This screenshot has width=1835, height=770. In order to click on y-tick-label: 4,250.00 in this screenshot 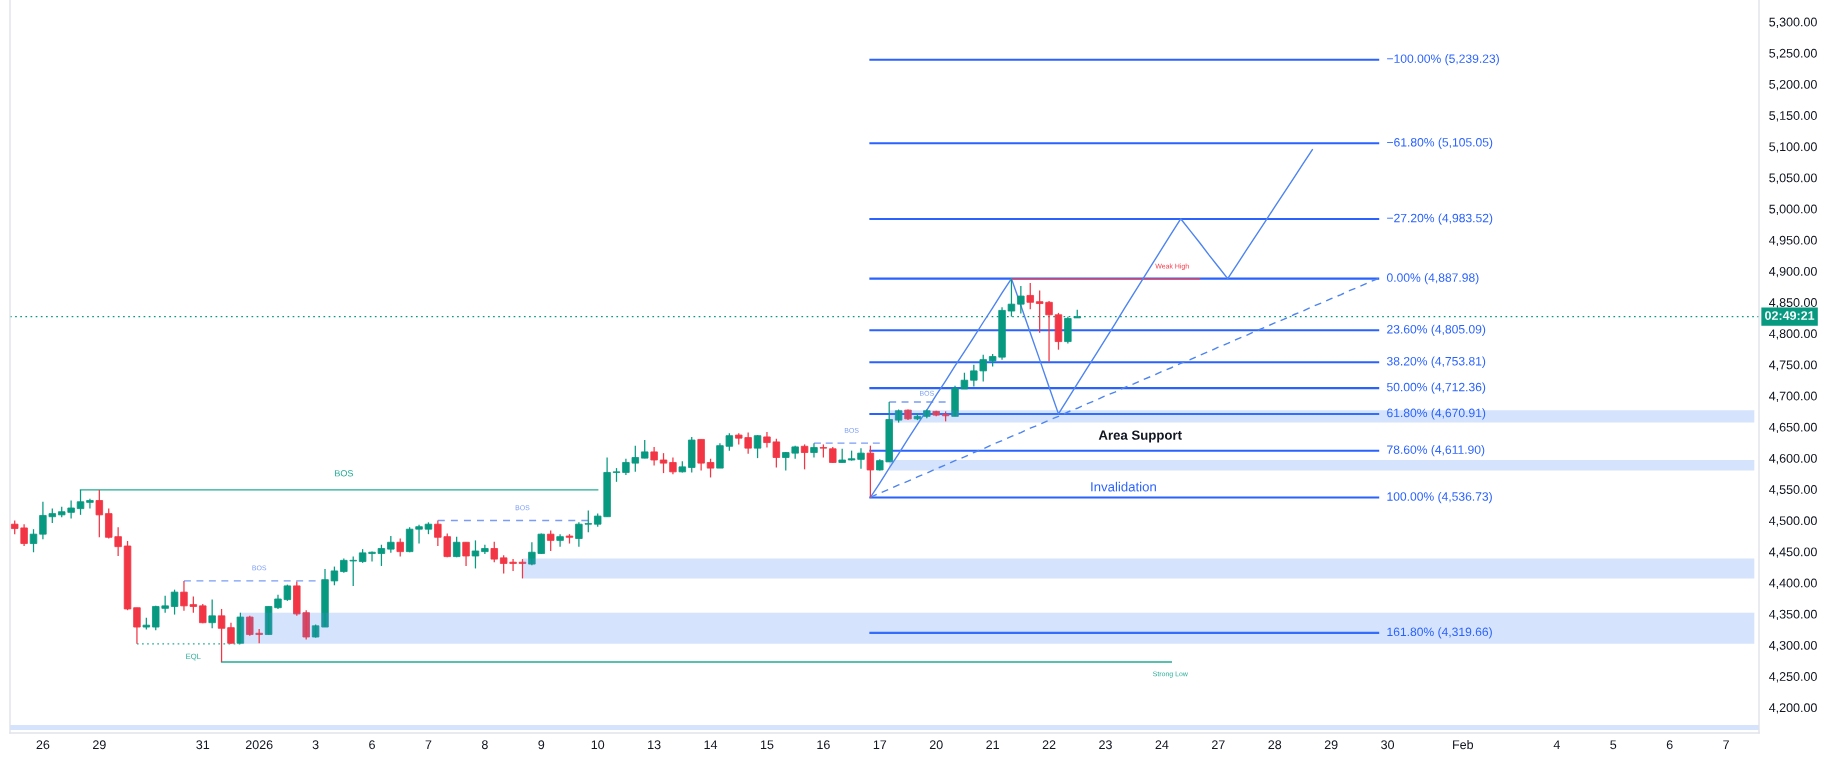, I will do `click(1793, 677)`.